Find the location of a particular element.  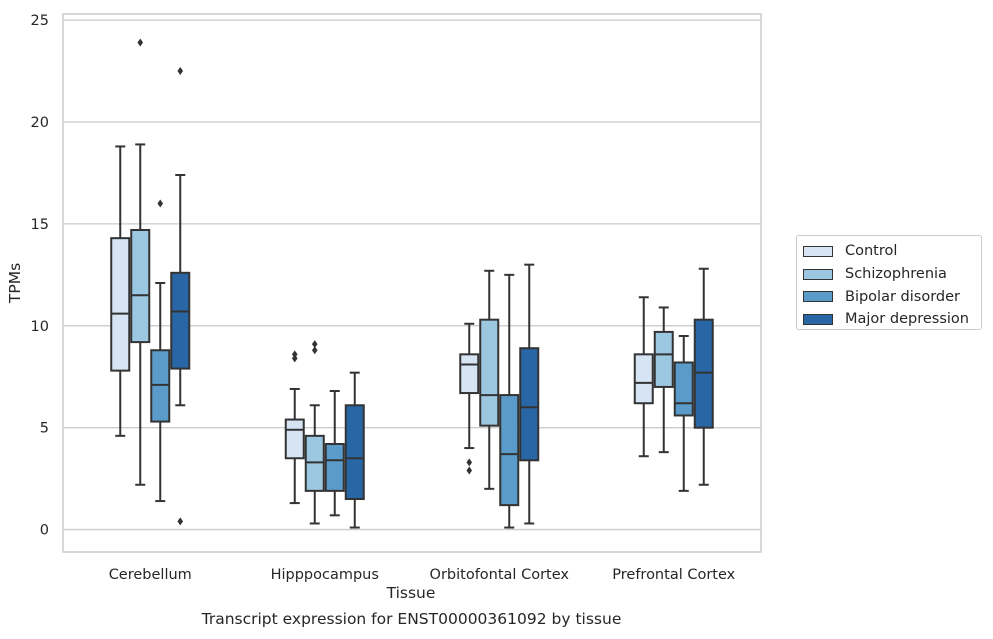

y-tick-label: 15 is located at coordinates (40, 225).